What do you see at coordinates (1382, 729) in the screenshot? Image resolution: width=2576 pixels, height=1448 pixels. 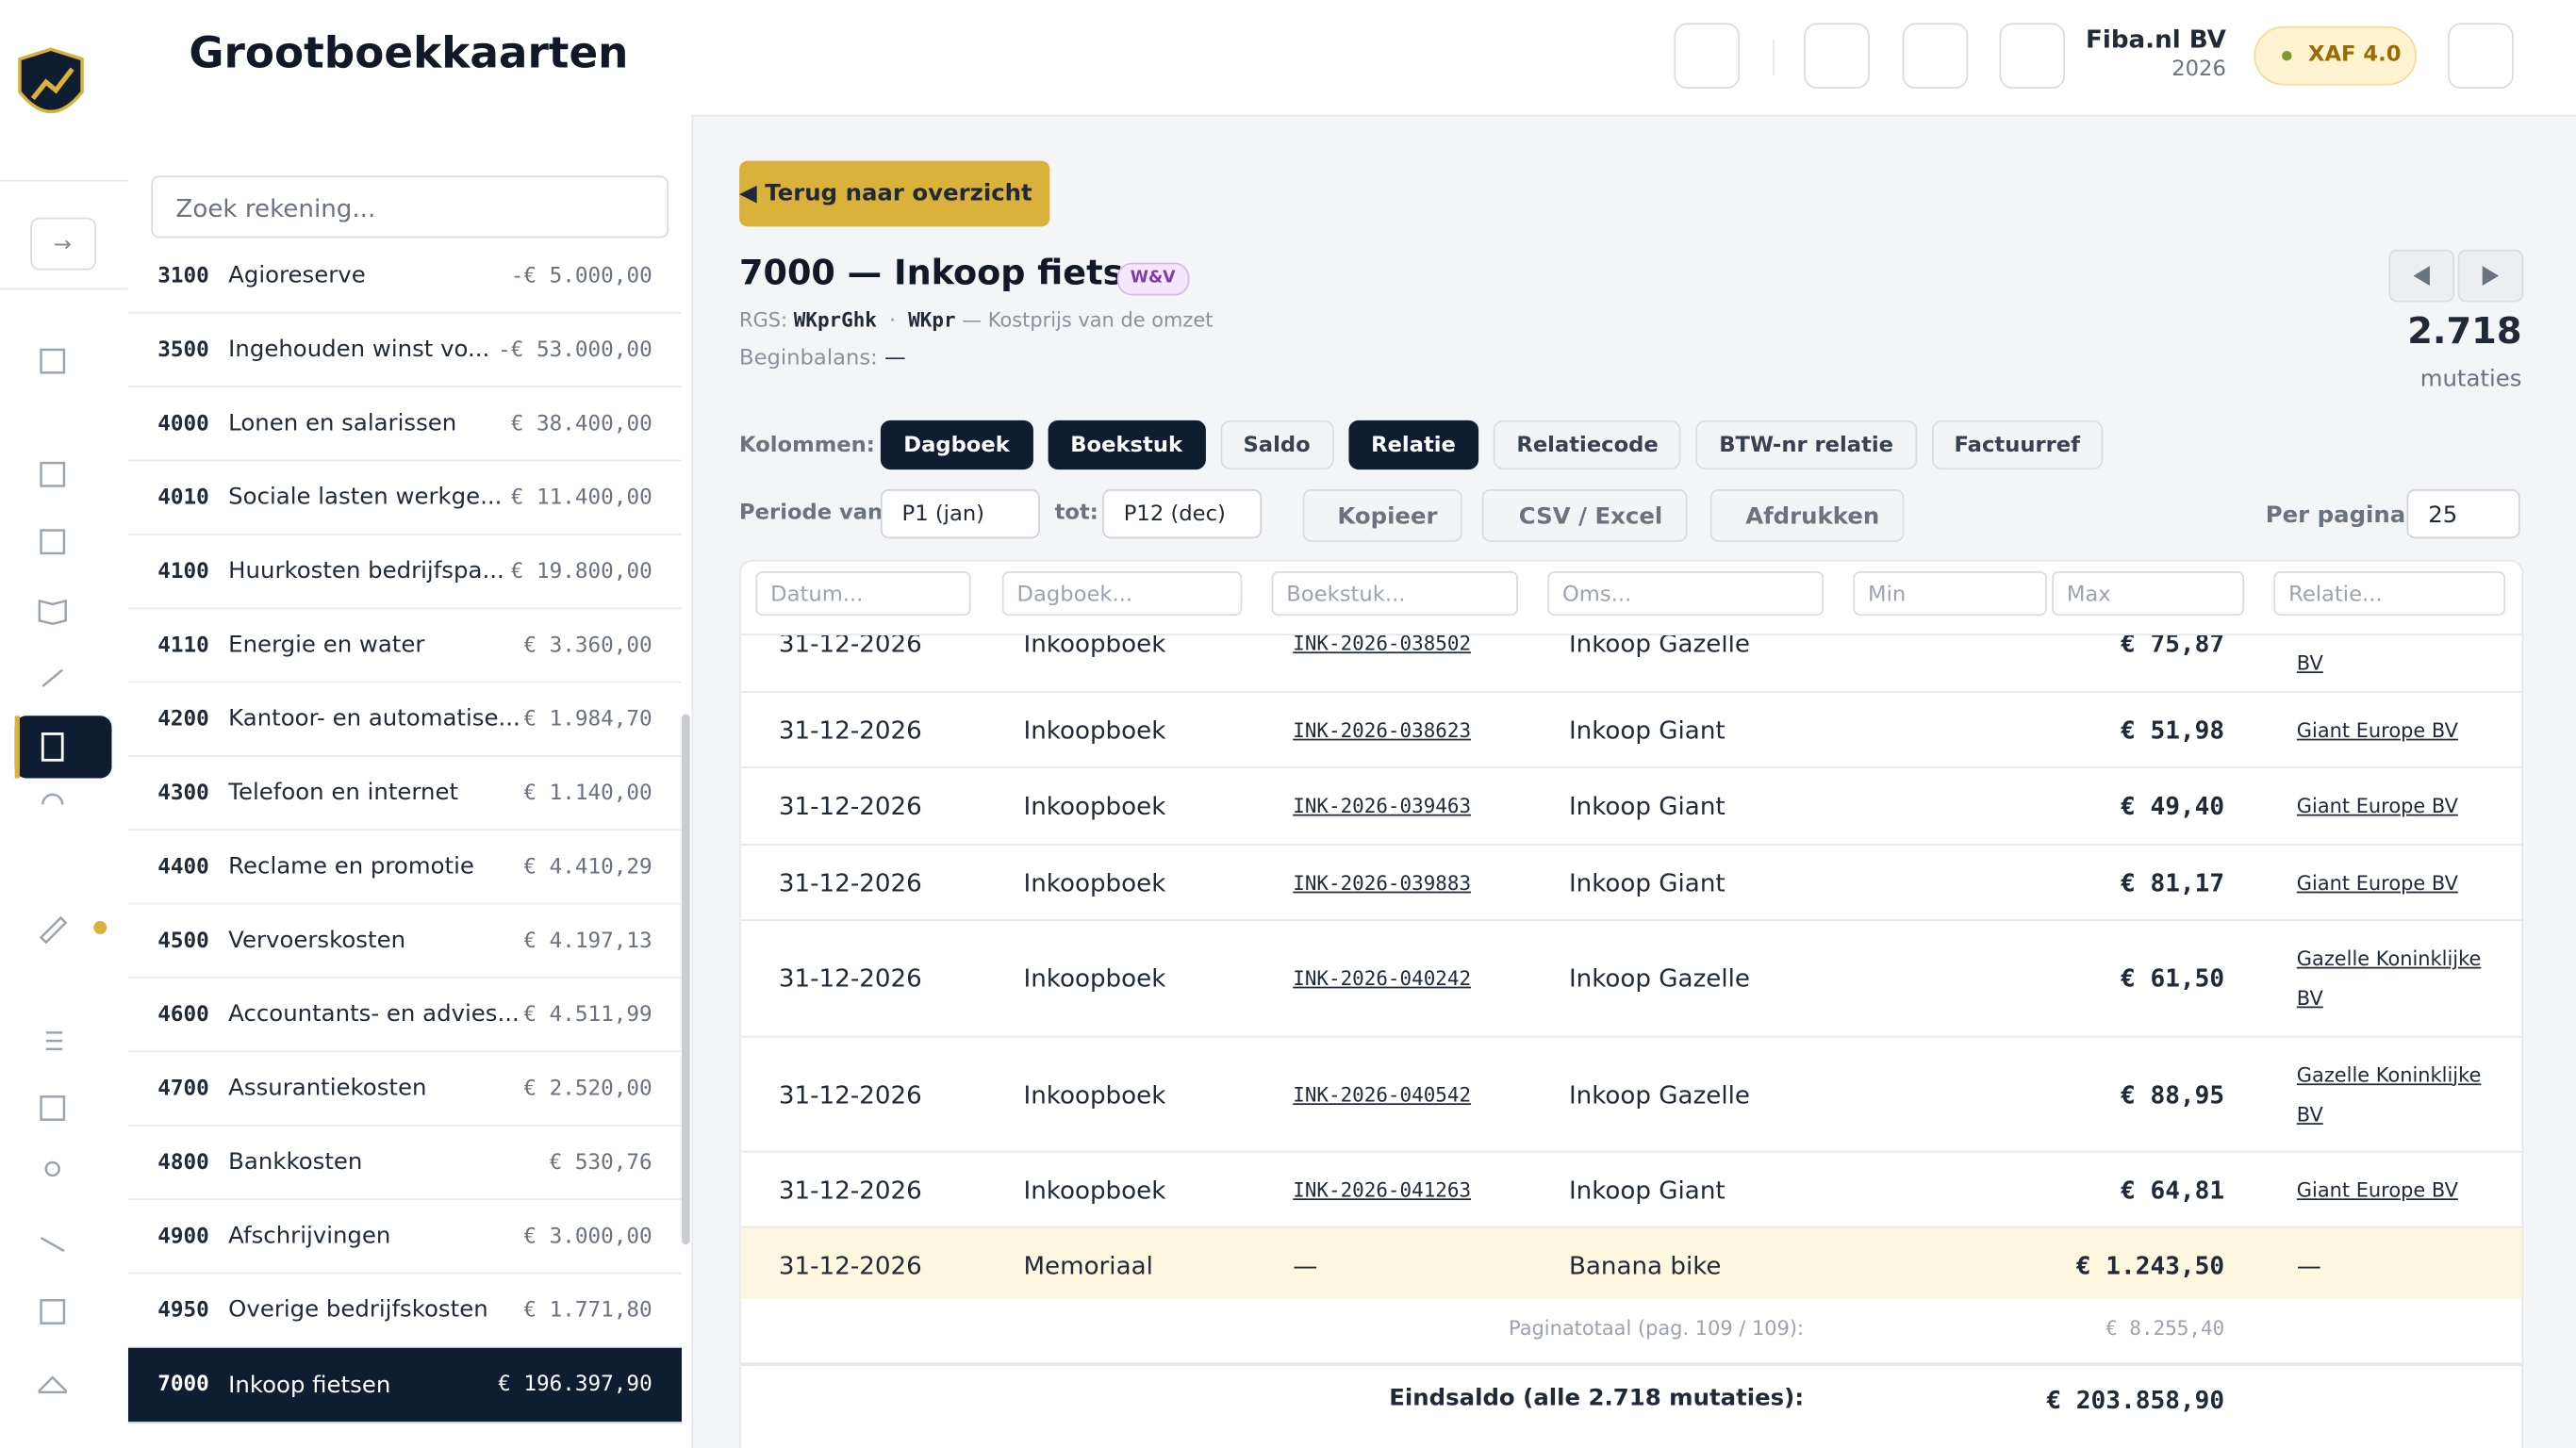 I see `document: INK-2026-038623` at bounding box center [1382, 729].